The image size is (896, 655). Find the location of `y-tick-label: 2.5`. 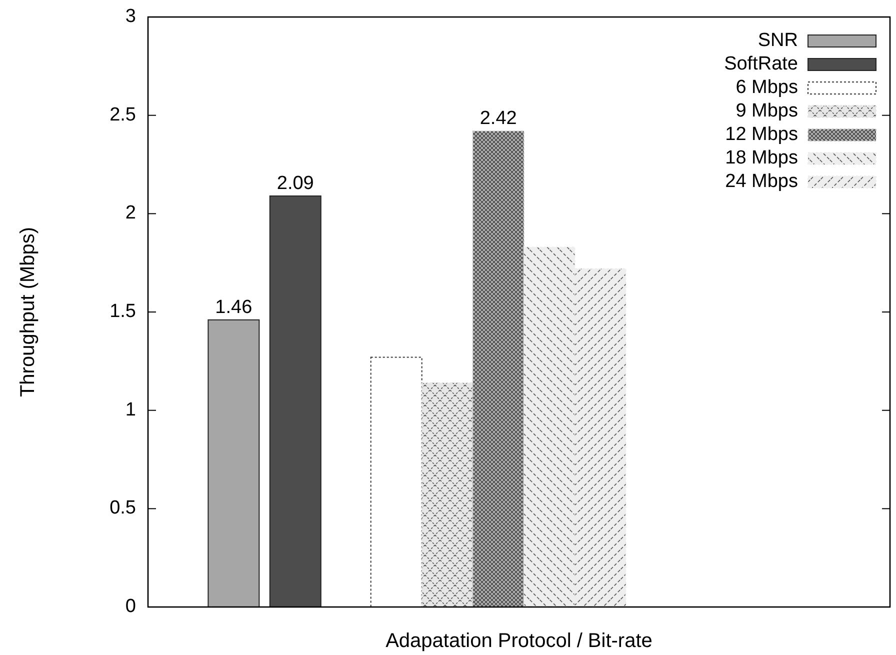

y-tick-label: 2.5 is located at coordinates (123, 115).